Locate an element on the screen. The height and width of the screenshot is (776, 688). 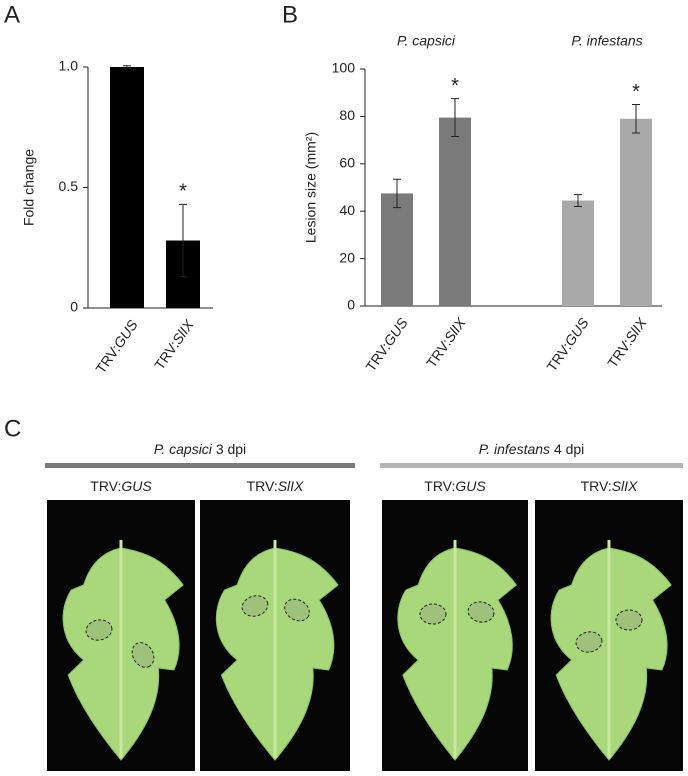
y-tick-label: 60 is located at coordinates (347, 163).